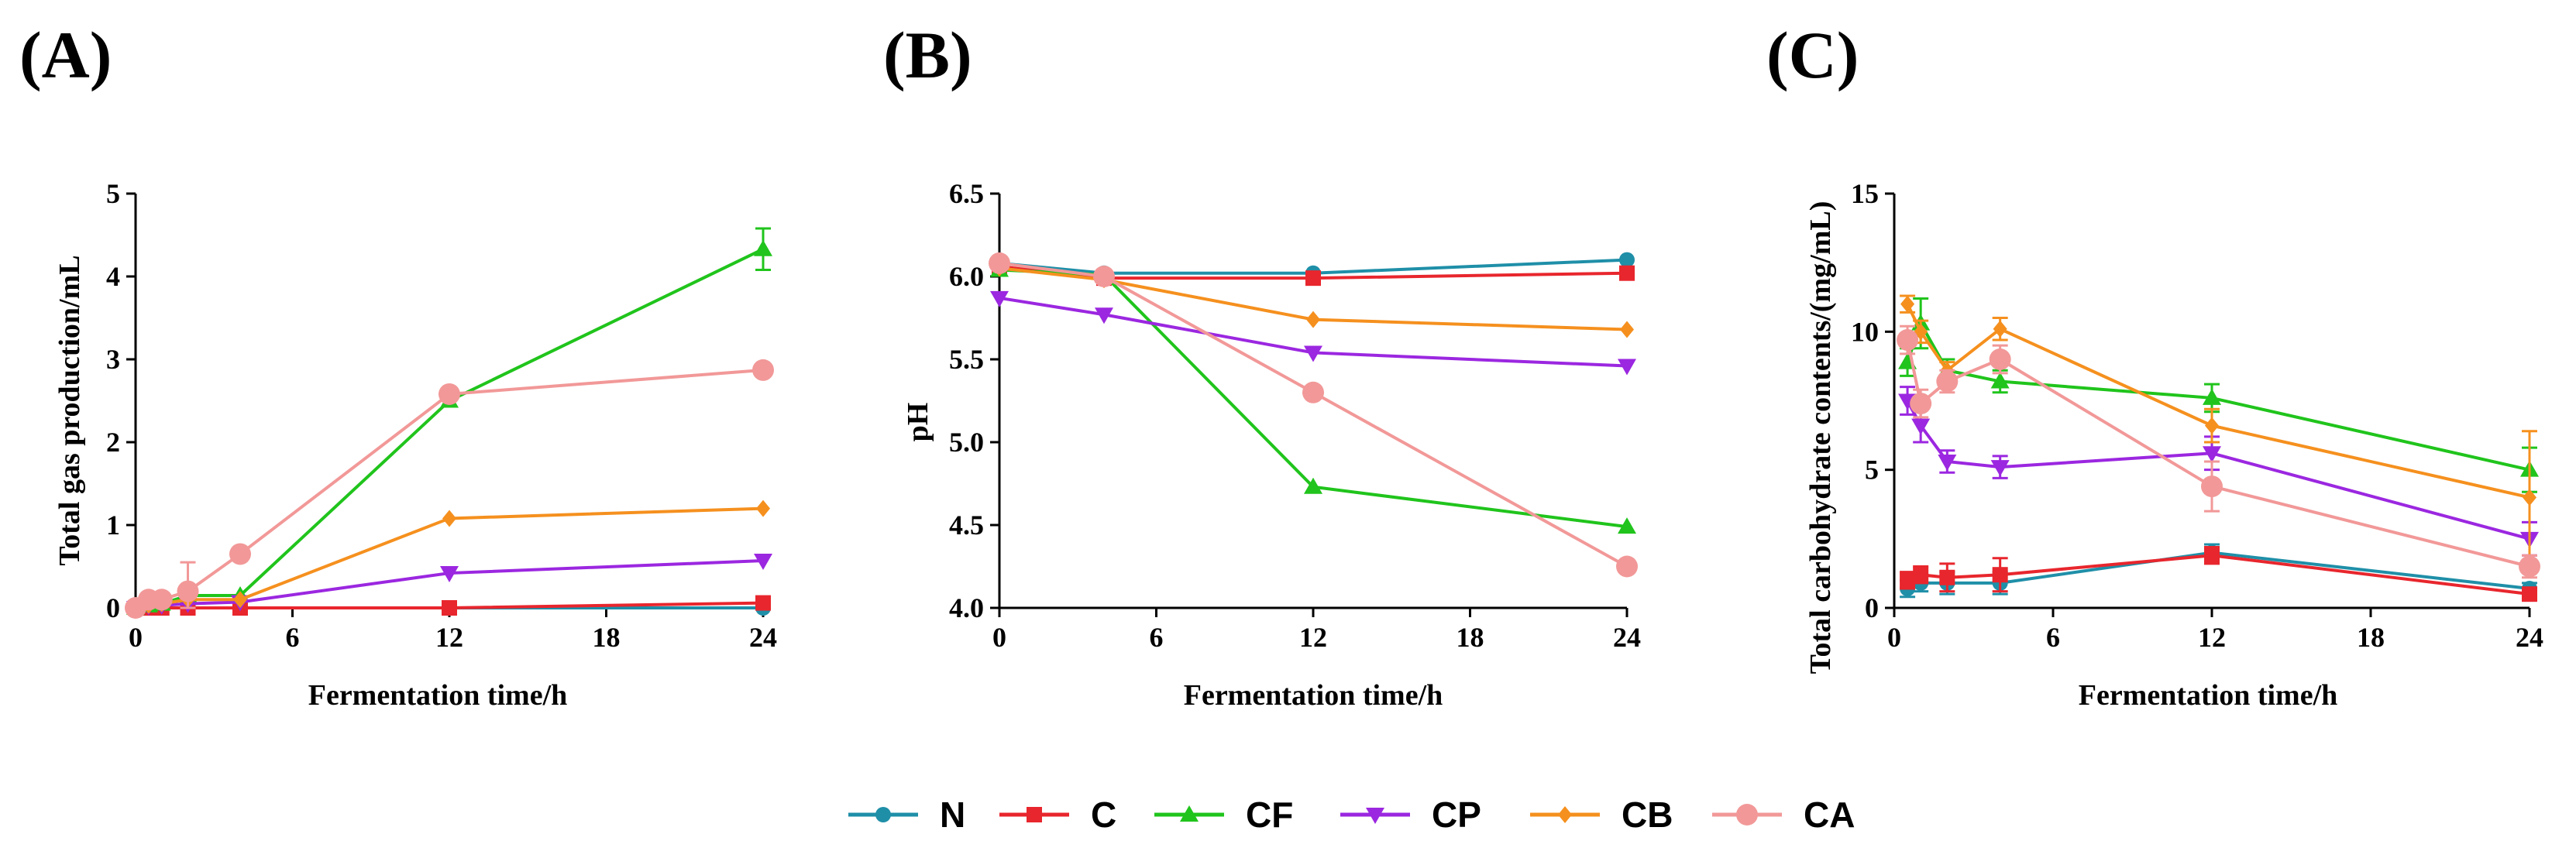 The height and width of the screenshot is (865, 2576). What do you see at coordinates (1865, 193) in the screenshot?
I see `y-tick-label: 15` at bounding box center [1865, 193].